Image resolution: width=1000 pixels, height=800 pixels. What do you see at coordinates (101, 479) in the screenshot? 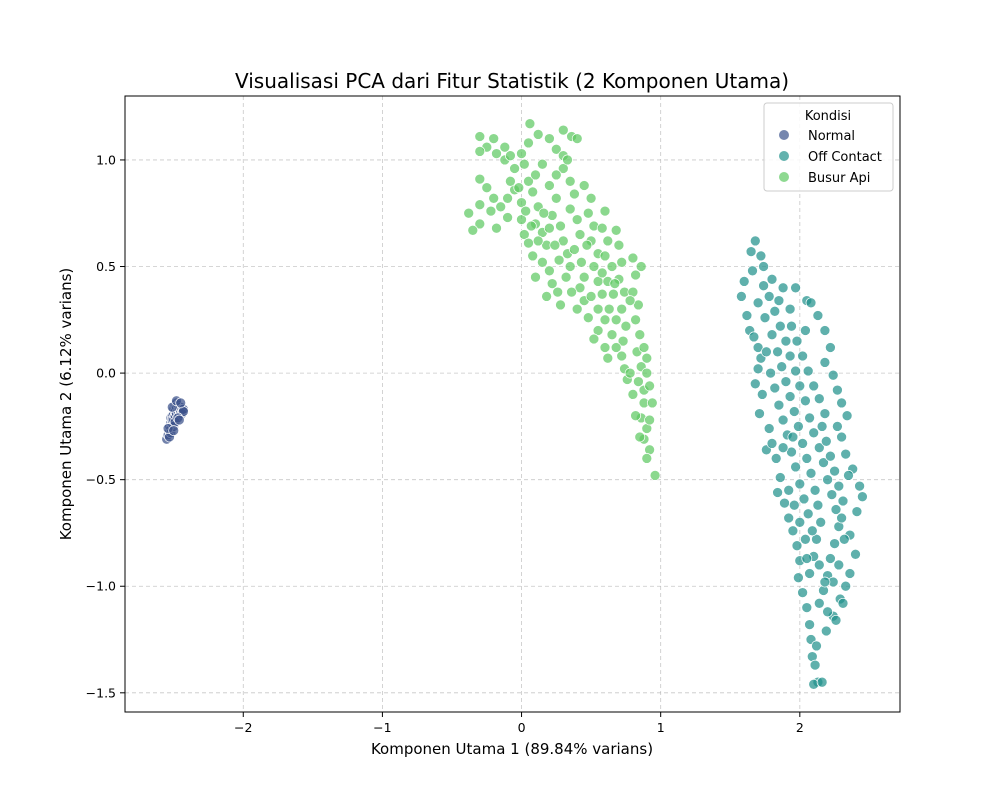
I see `y-tick-label: −0.5` at bounding box center [101, 479].